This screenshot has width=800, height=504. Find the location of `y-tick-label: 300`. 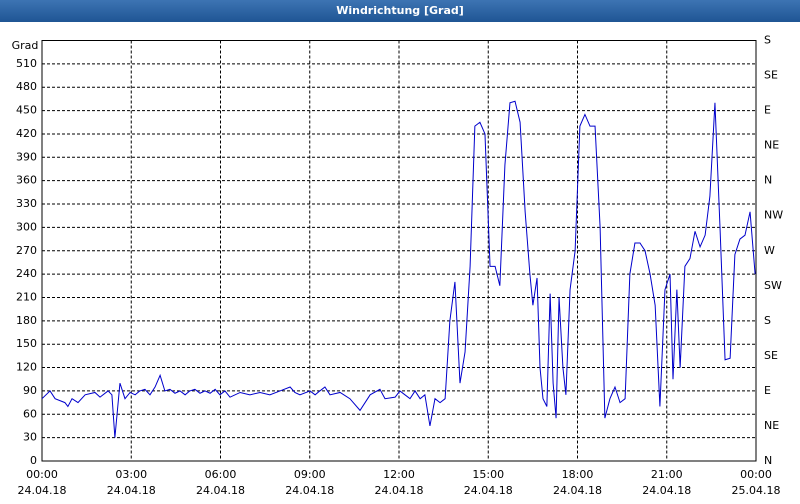

y-tick-label: 300 is located at coordinates (26, 226).